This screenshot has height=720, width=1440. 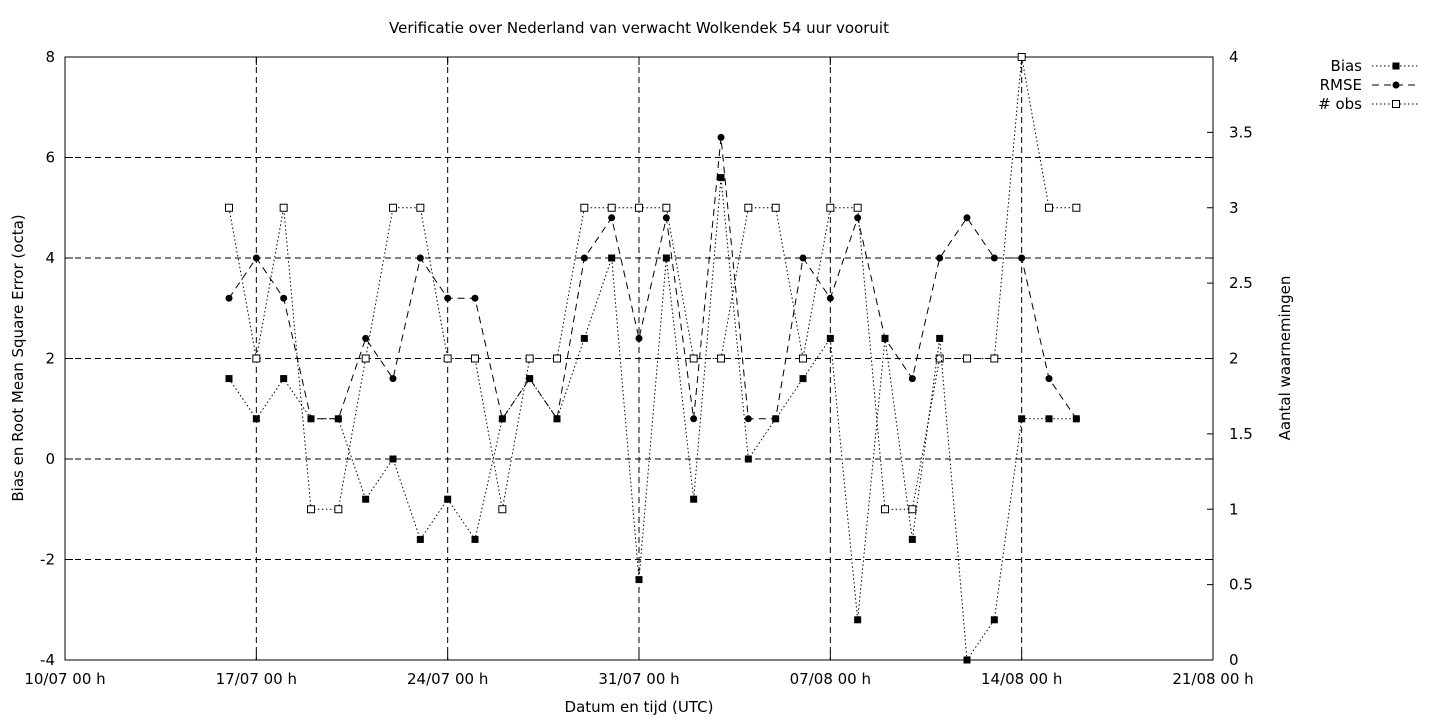 What do you see at coordinates (1340, 104) in the screenshot?
I see `legend-label: # obs` at bounding box center [1340, 104].